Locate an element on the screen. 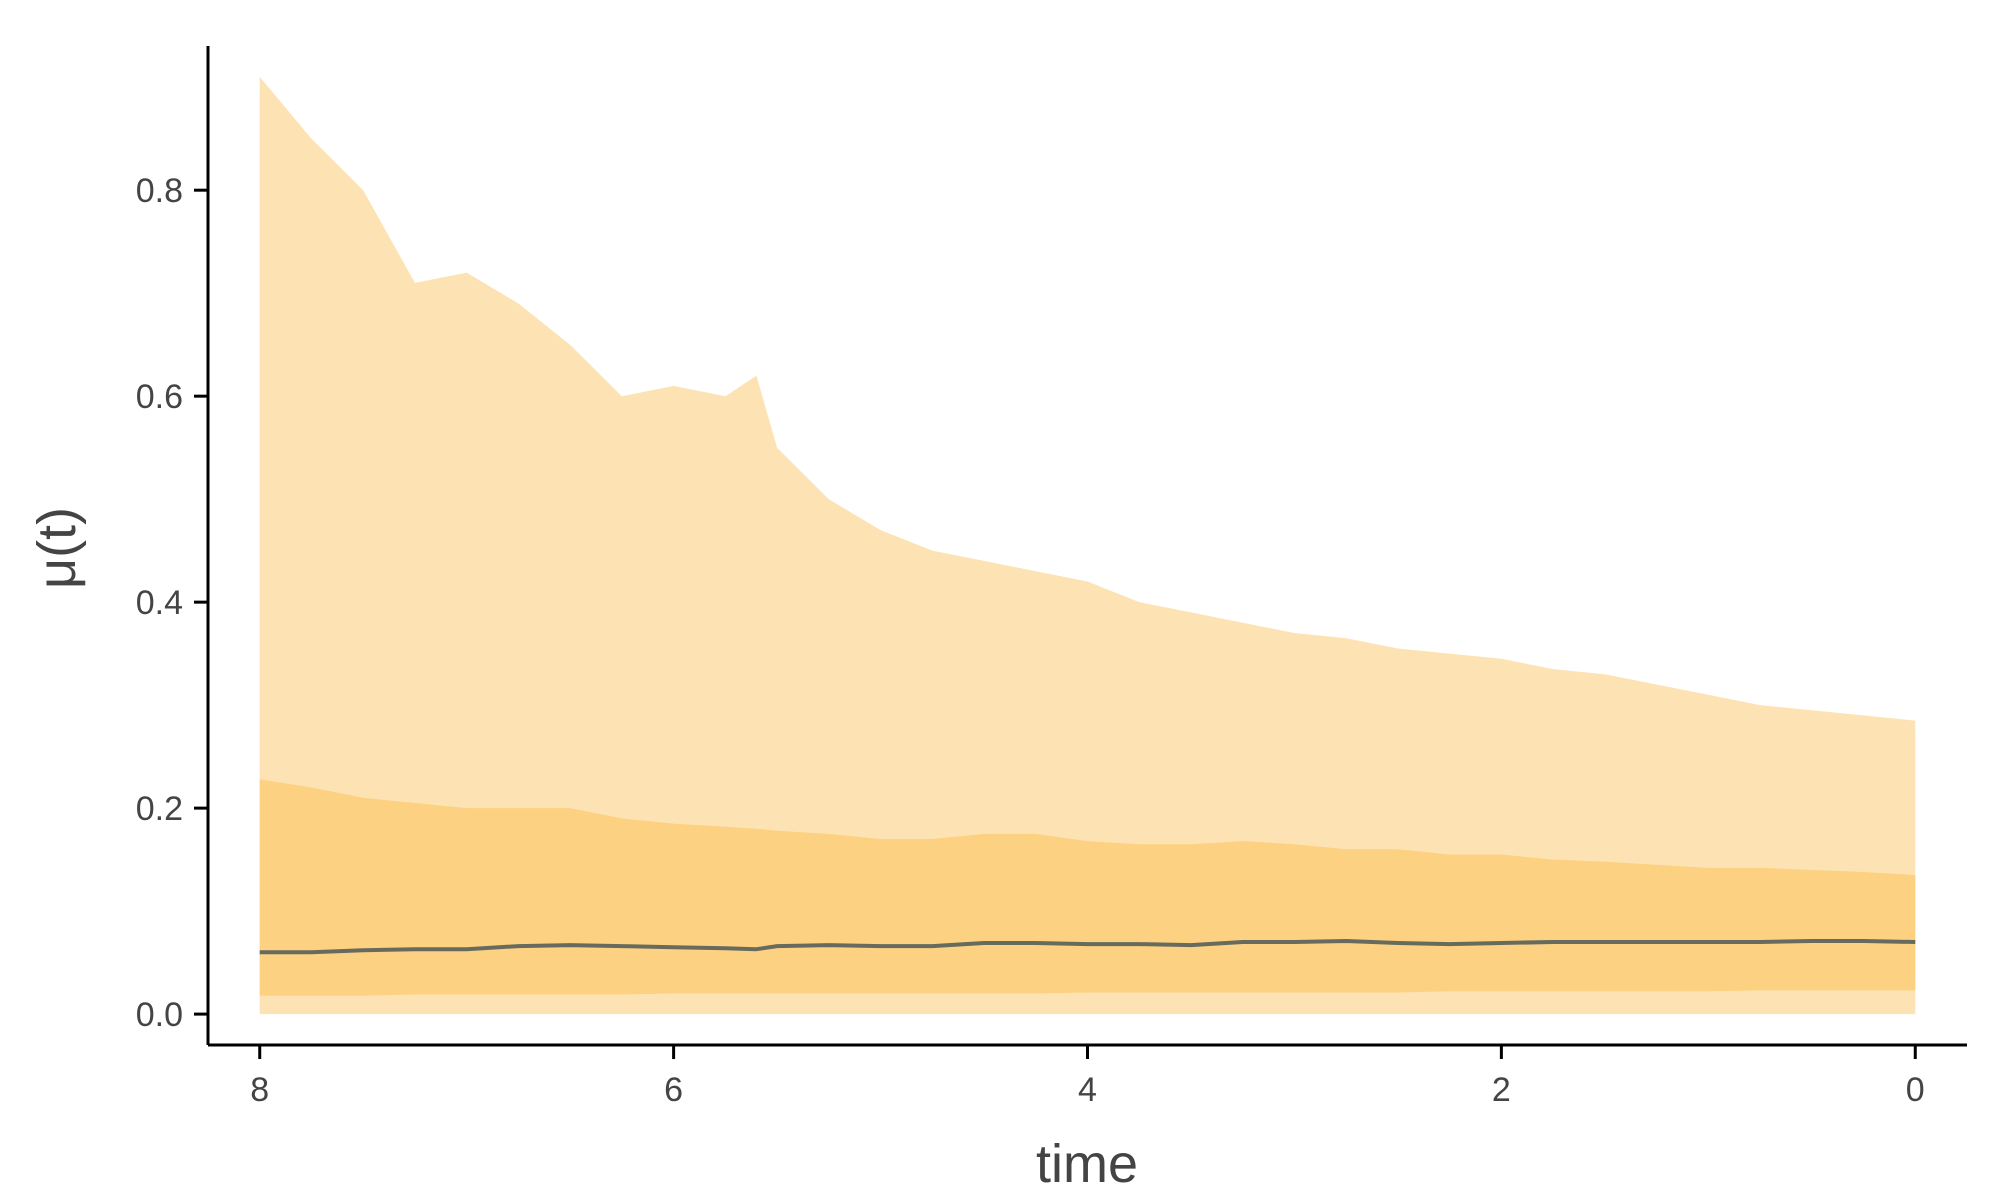 This screenshot has height=1200, width=2000. x-tick-label: 0 is located at coordinates (1915, 1090).